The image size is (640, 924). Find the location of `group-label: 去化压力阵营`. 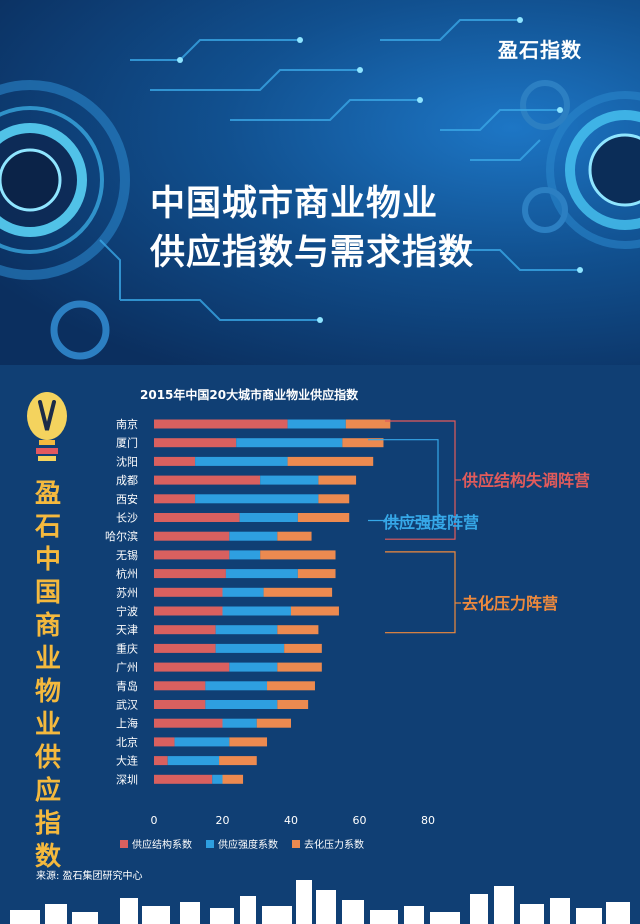

group-label: 去化压力阵营 is located at coordinates (510, 603).